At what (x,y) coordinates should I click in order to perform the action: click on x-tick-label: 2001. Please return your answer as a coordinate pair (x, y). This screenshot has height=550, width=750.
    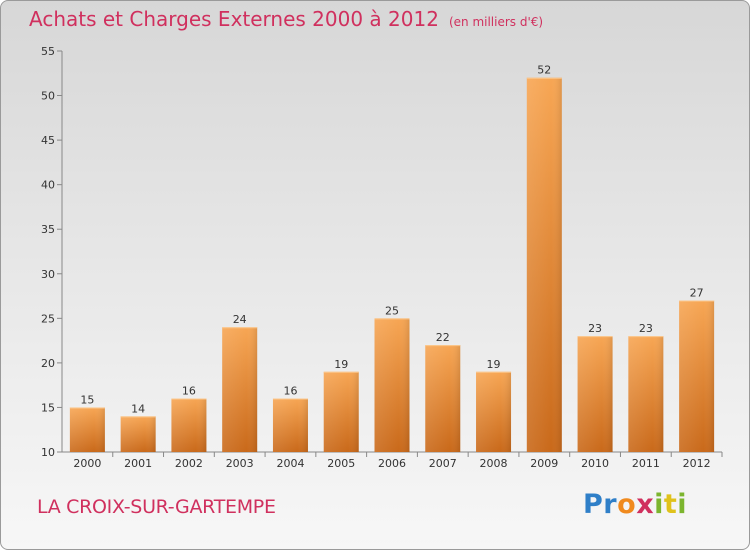
    Looking at the image, I should click on (138, 463).